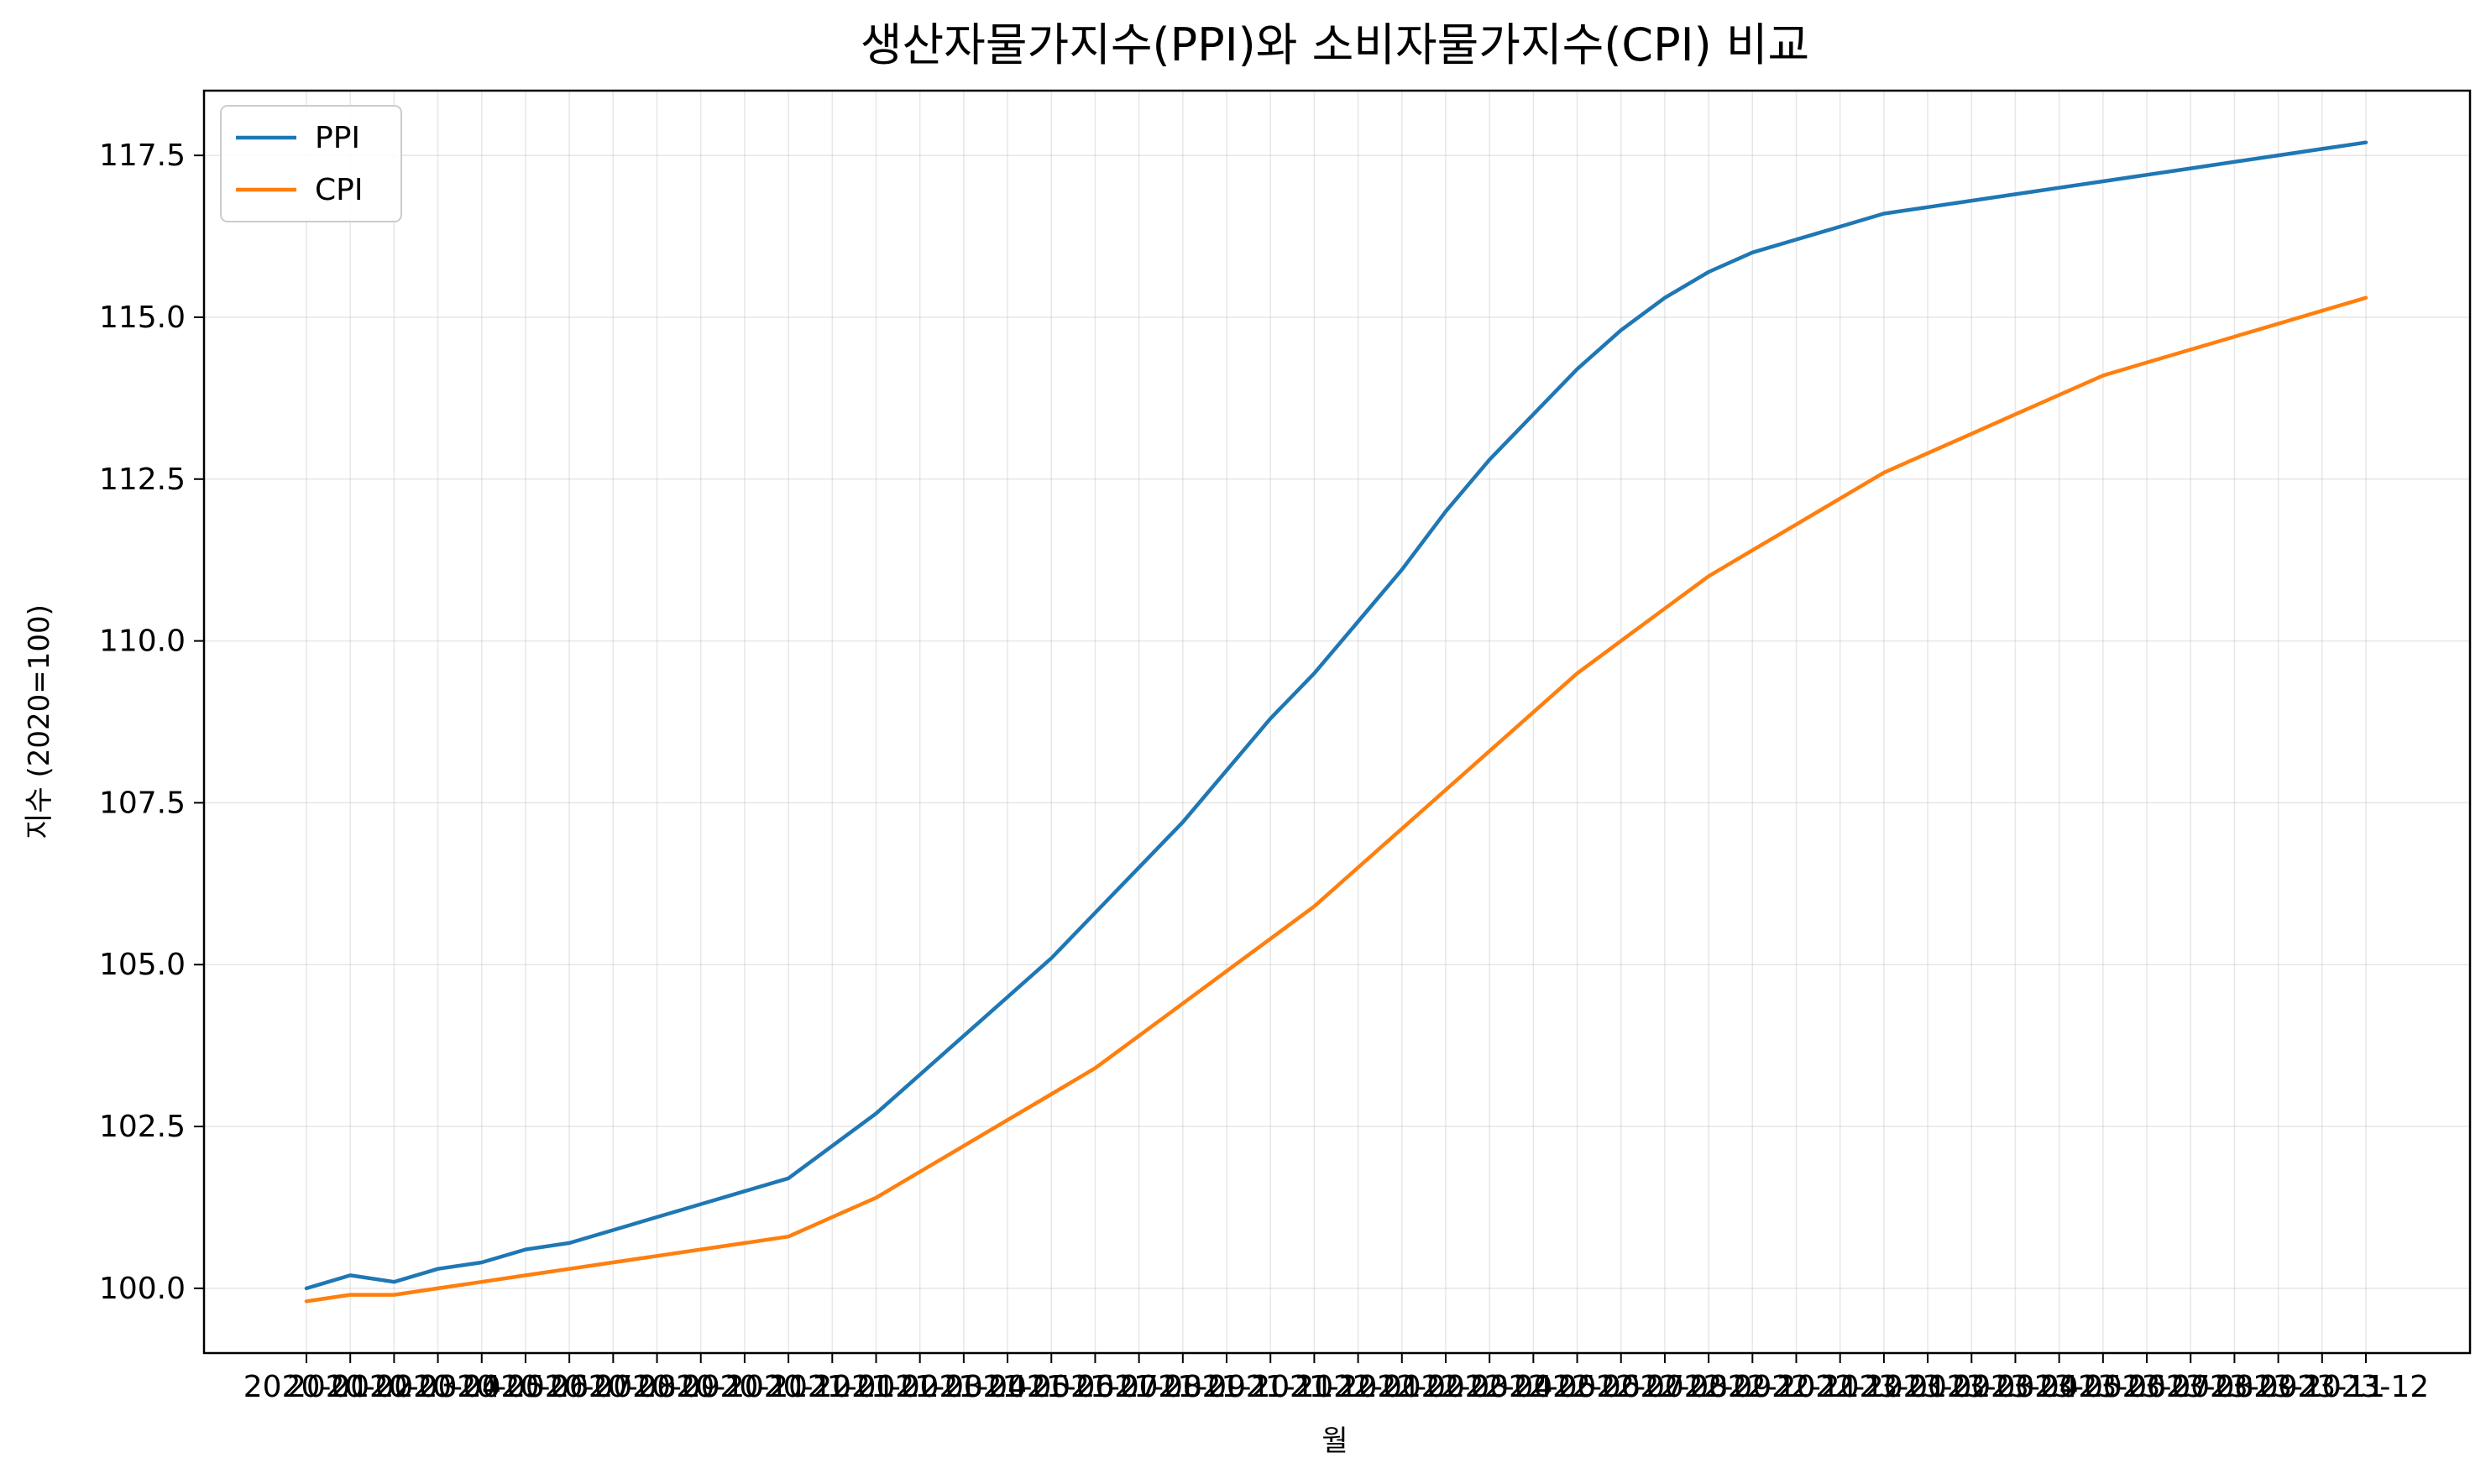  What do you see at coordinates (832, 1387) in the screenshot?
I see `x-tick-label: 2021-01` at bounding box center [832, 1387].